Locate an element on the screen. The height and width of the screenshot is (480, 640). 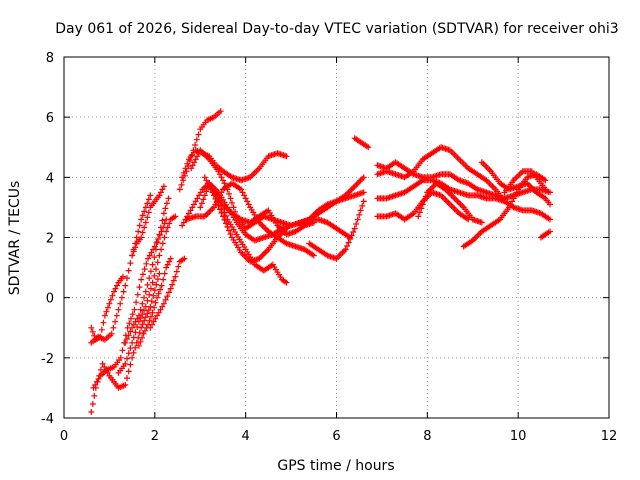
x-tick-label: 4 is located at coordinates (246, 436).